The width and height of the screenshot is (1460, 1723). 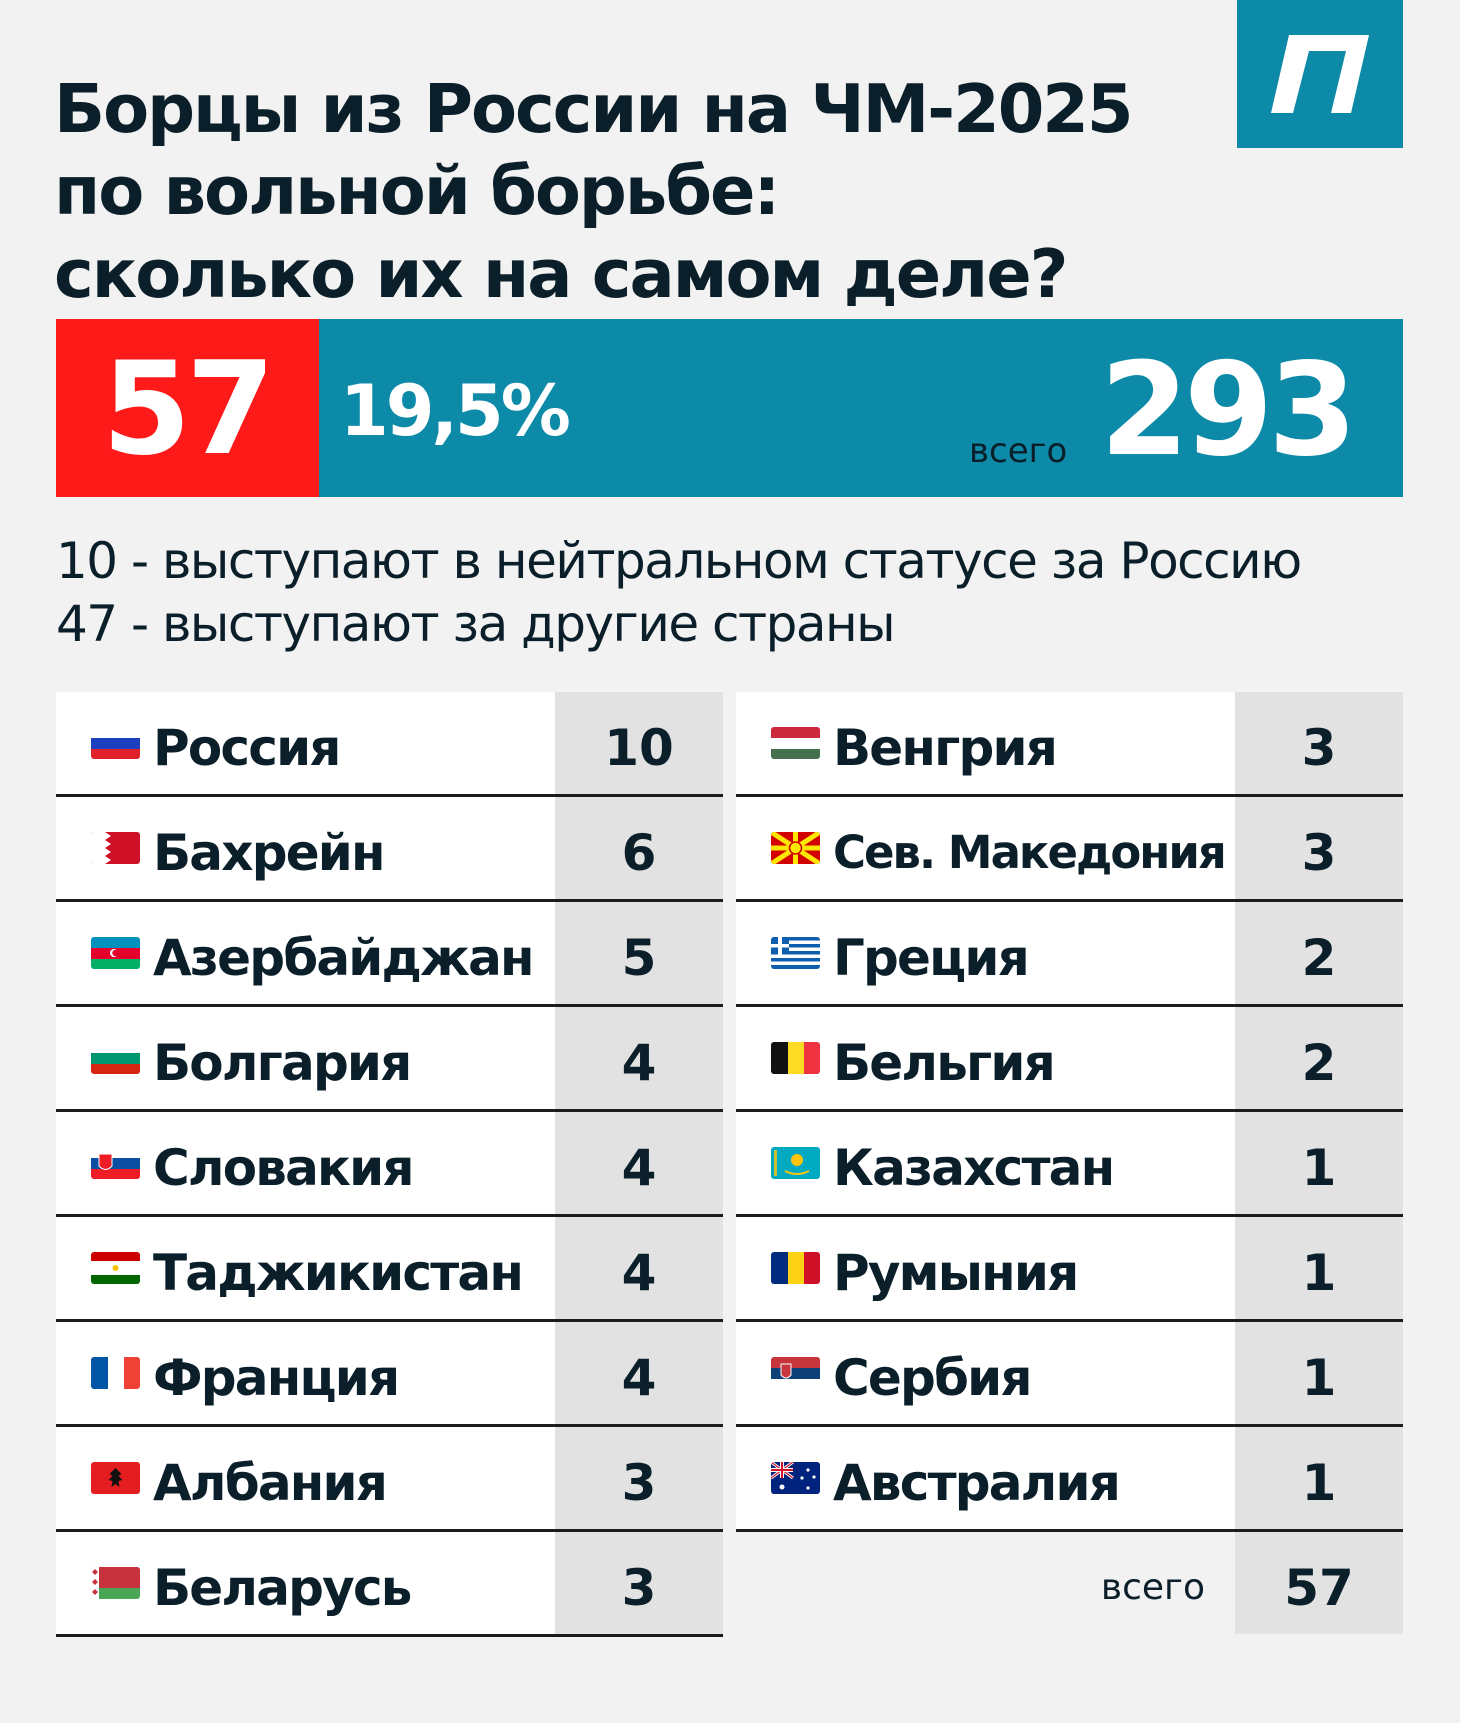 What do you see at coordinates (956, 1273) in the screenshot?
I see `country-name: Румыния` at bounding box center [956, 1273].